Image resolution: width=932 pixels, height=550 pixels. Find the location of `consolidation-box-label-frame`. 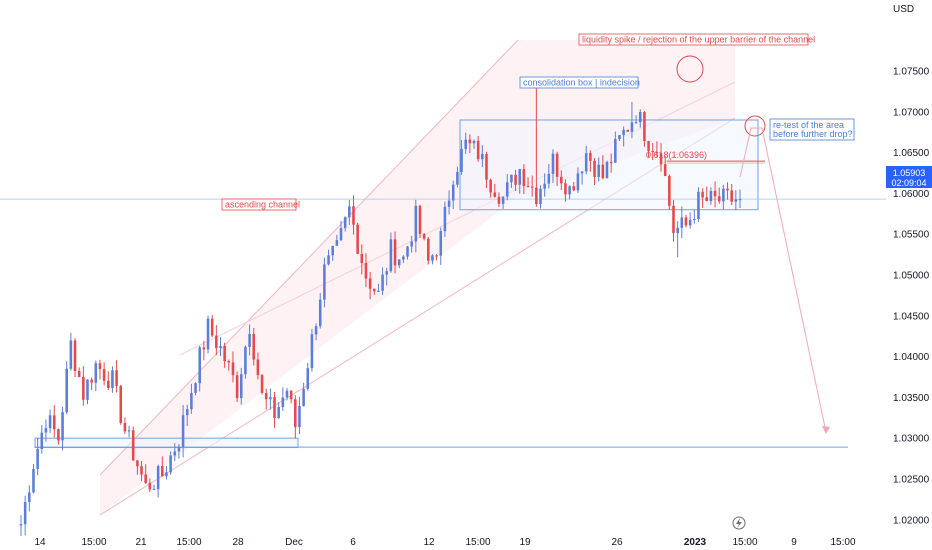

consolidation-box-label-frame is located at coordinates (579, 82).